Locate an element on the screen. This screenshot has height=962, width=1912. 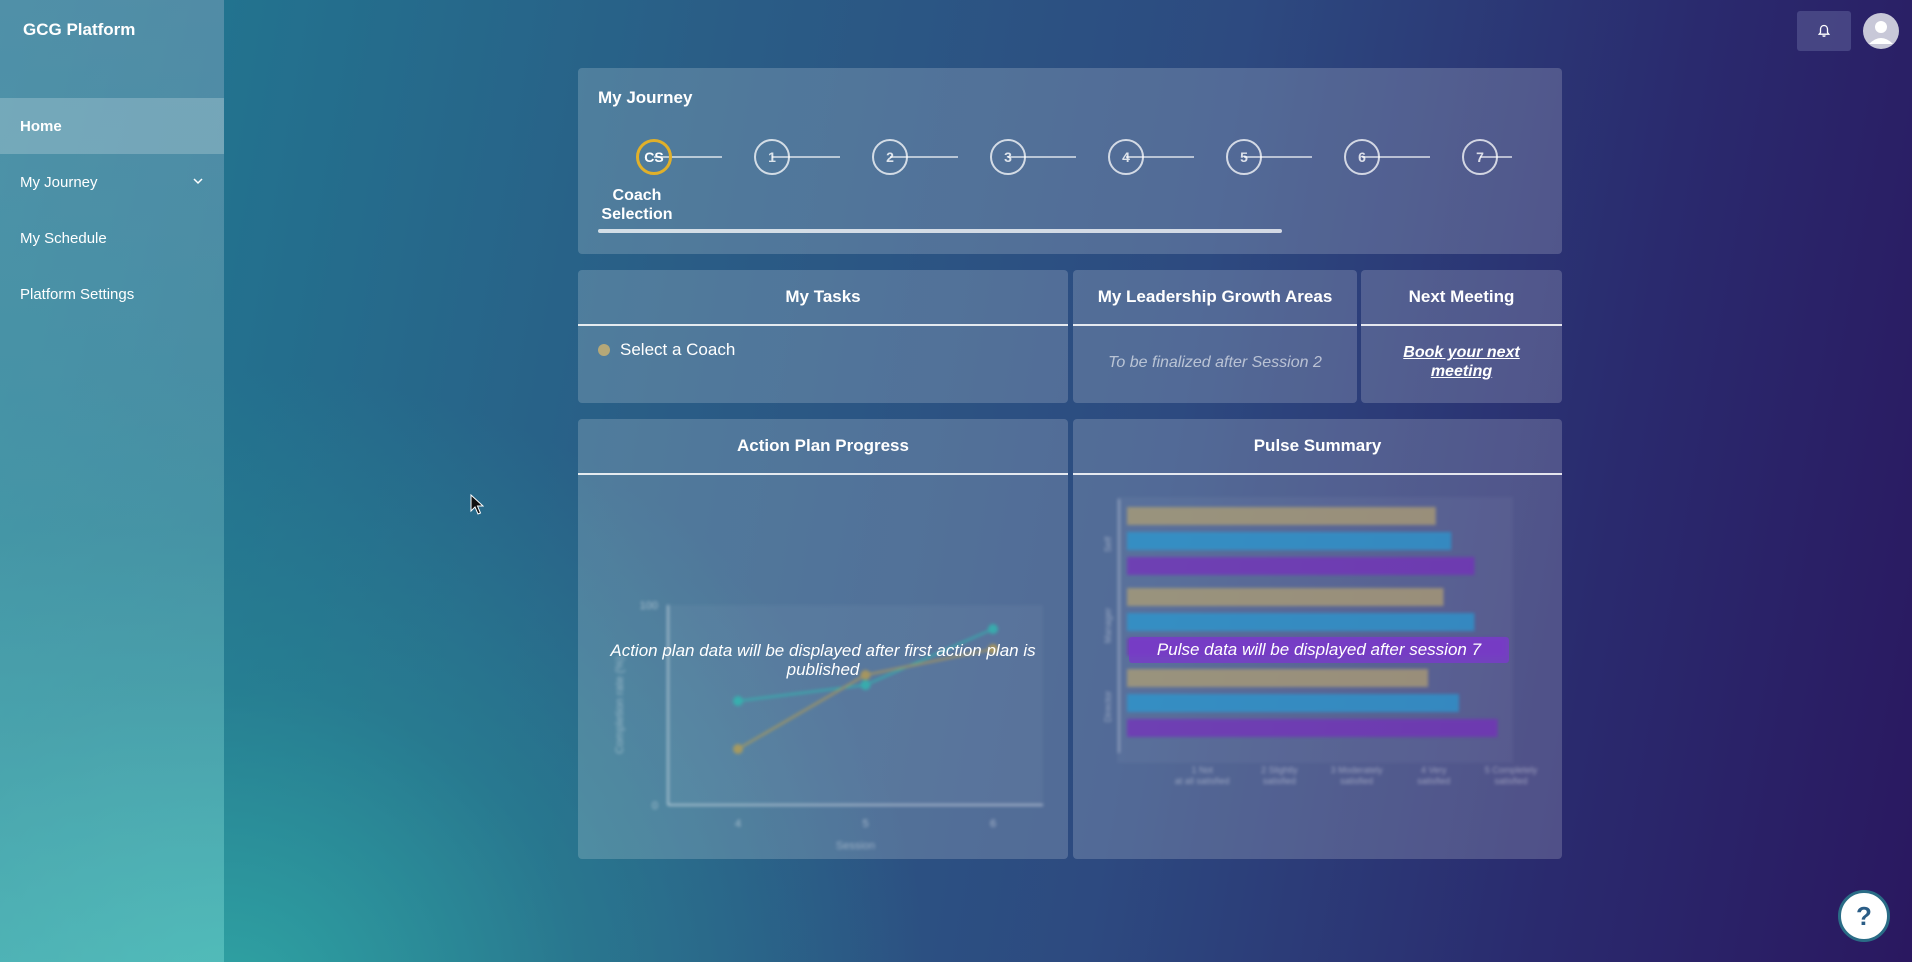
sidebar-item-my-schedule: My Schedule is located at coordinates (112, 238).